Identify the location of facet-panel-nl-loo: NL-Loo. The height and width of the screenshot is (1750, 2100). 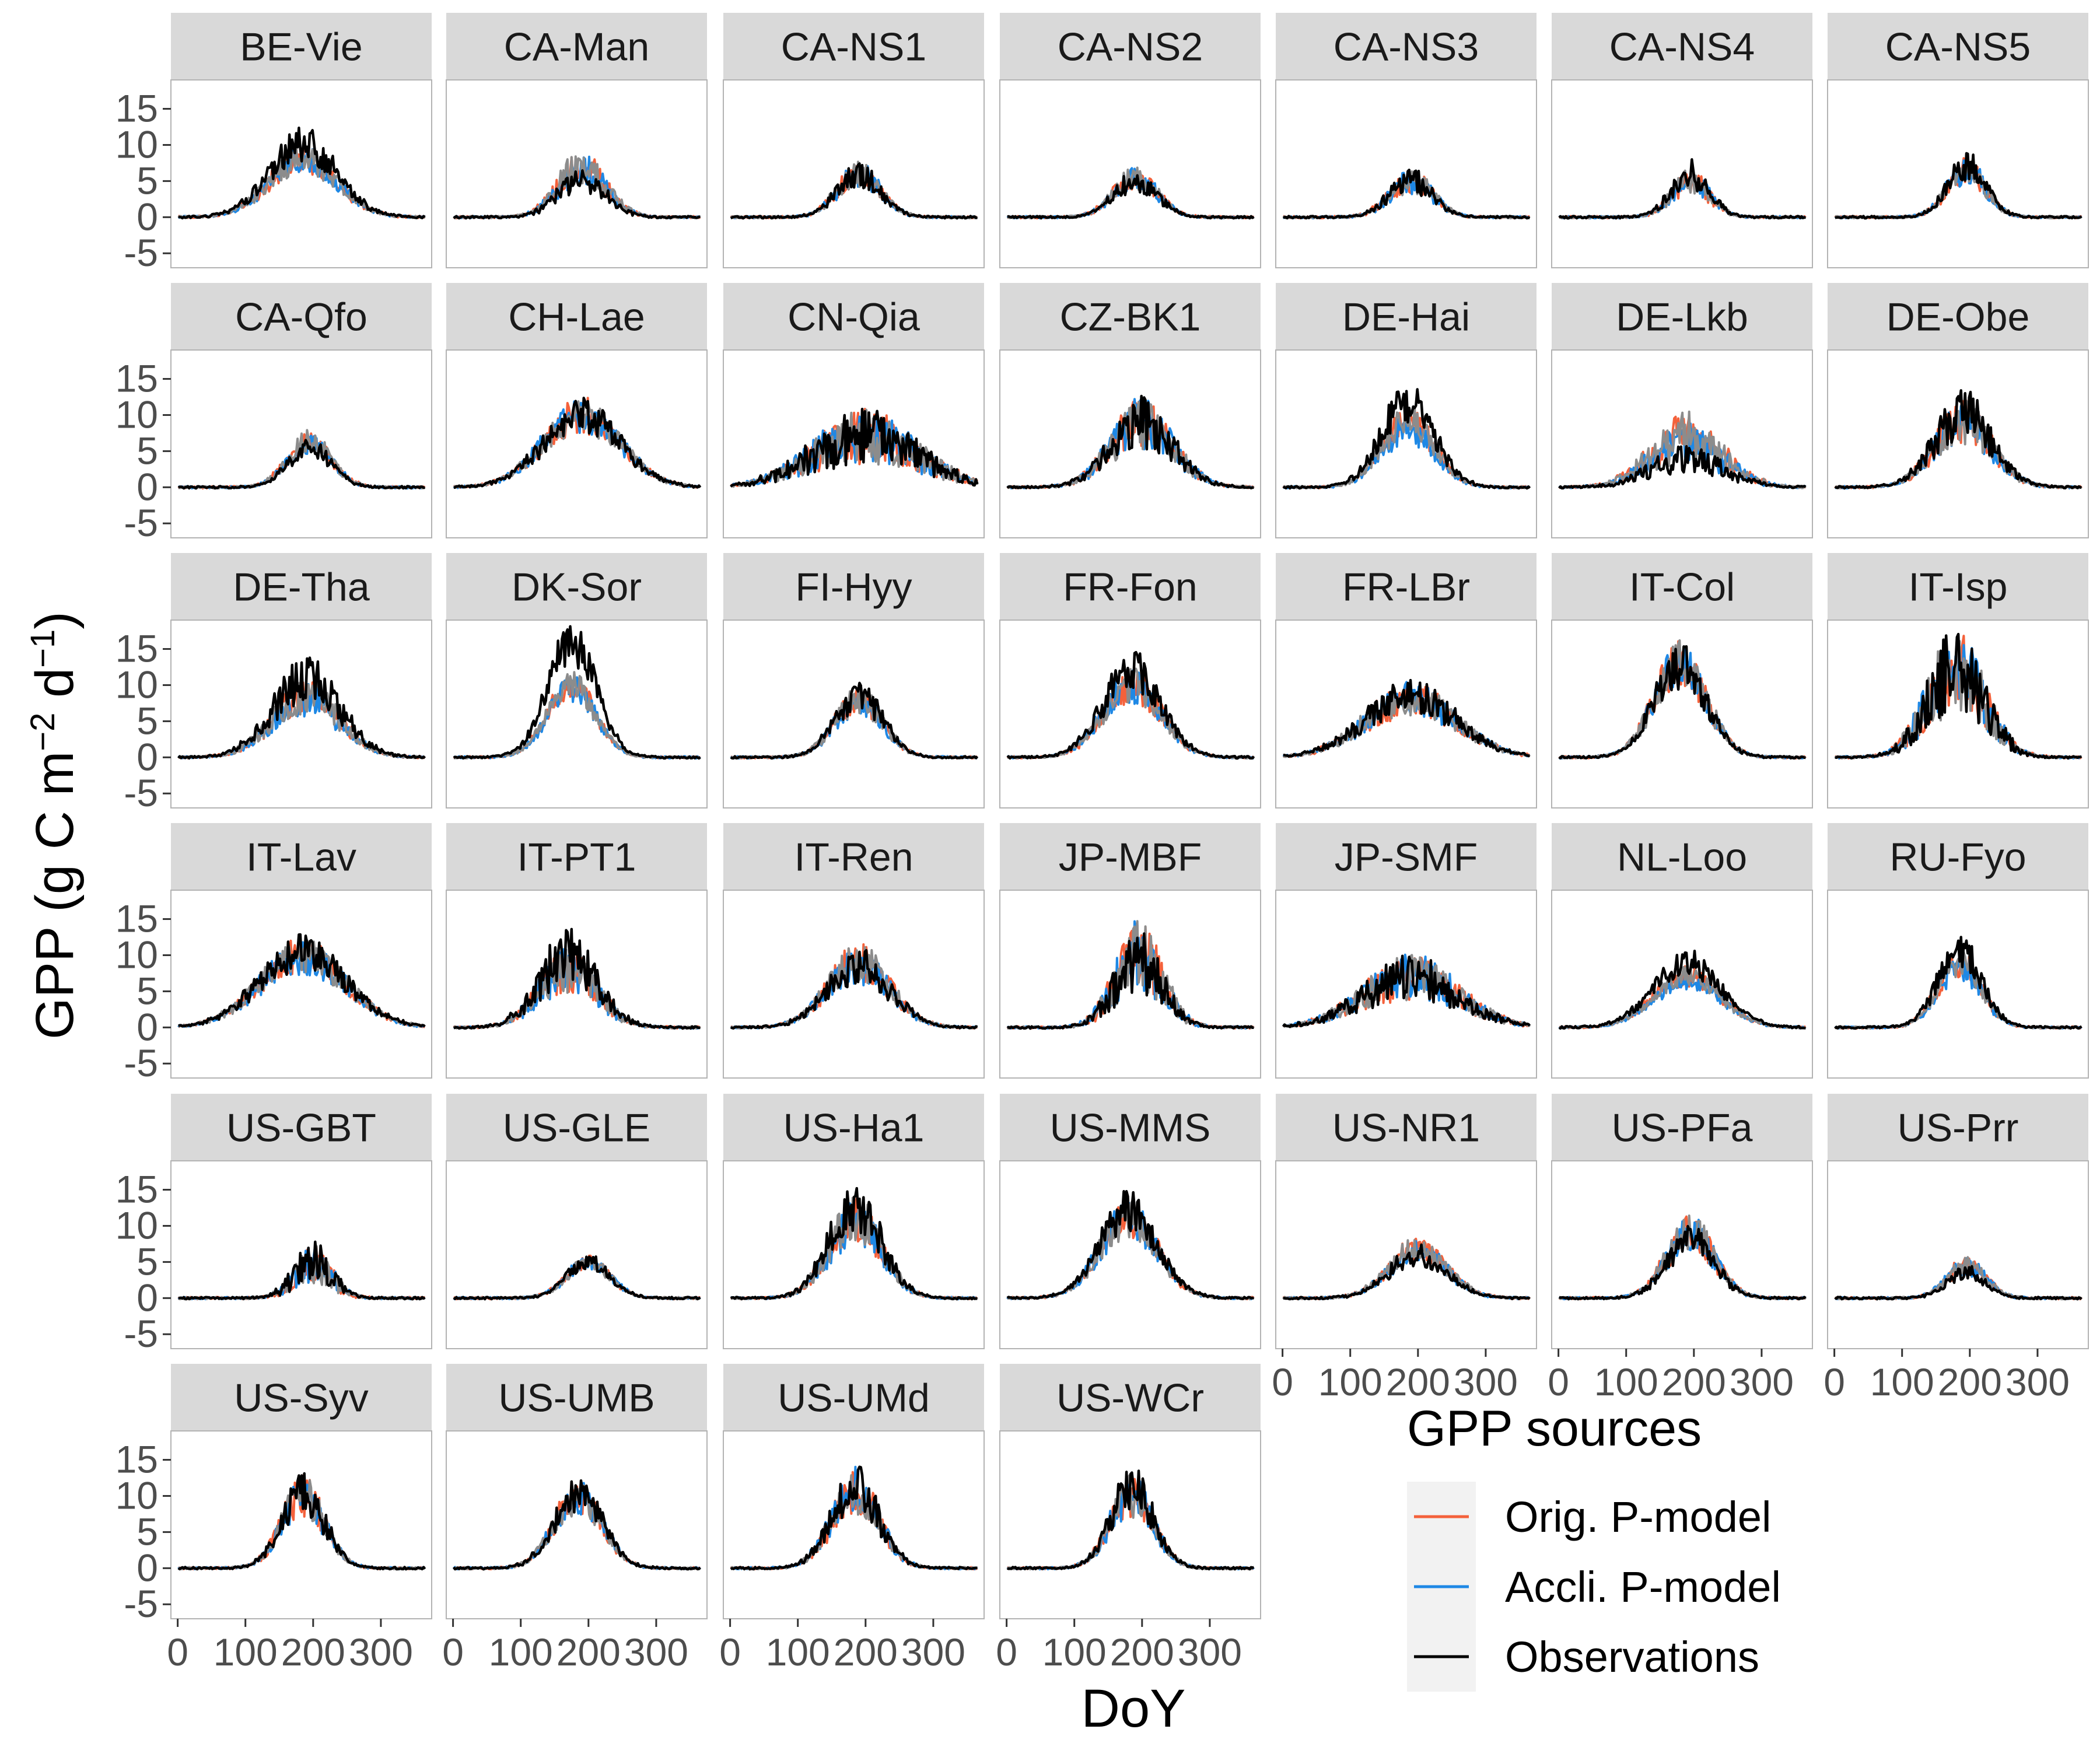
(1682, 951).